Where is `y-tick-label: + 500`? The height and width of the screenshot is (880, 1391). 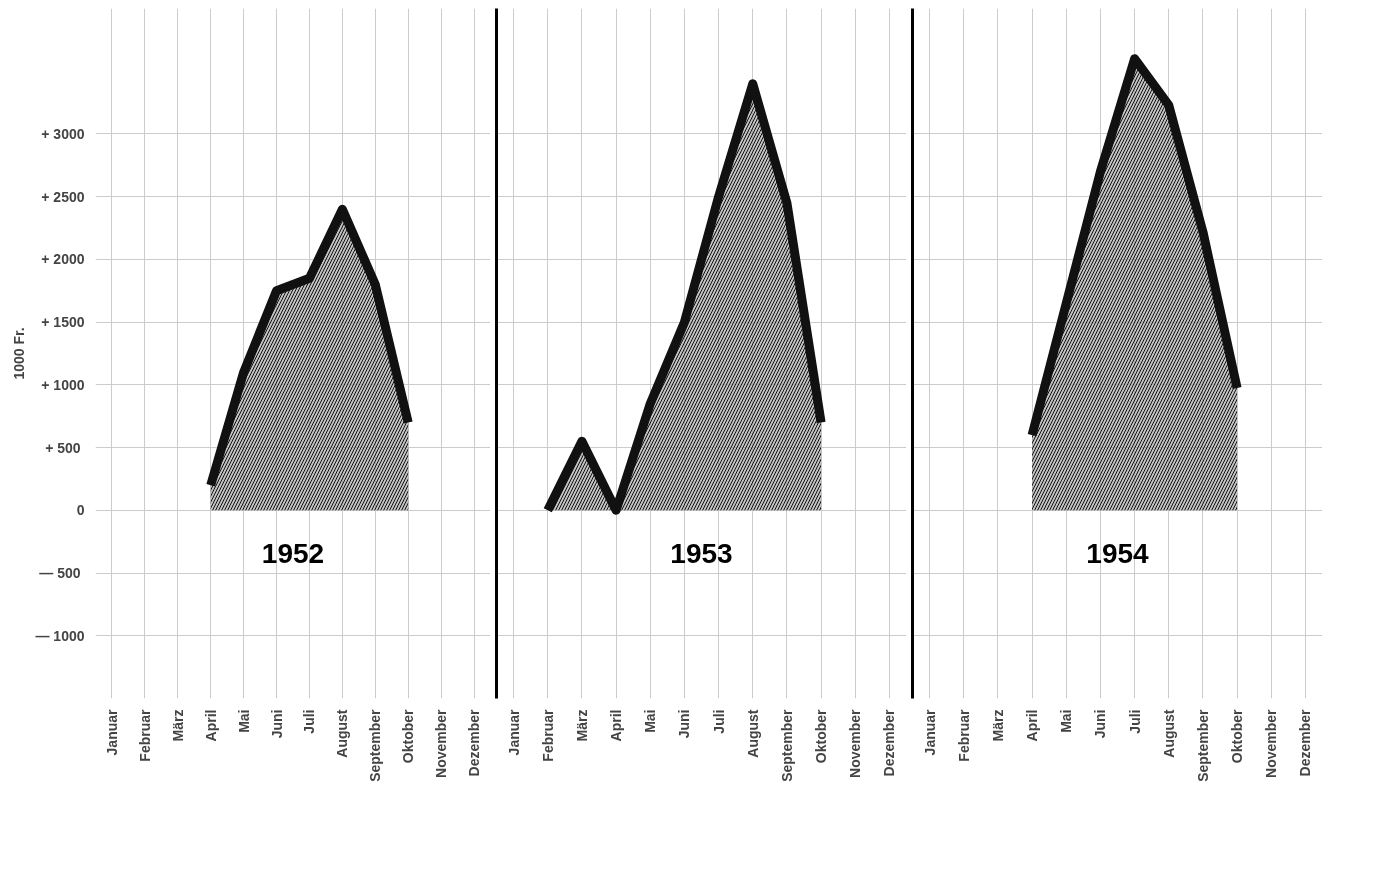
y-tick-label: + 500 is located at coordinates (63, 447).